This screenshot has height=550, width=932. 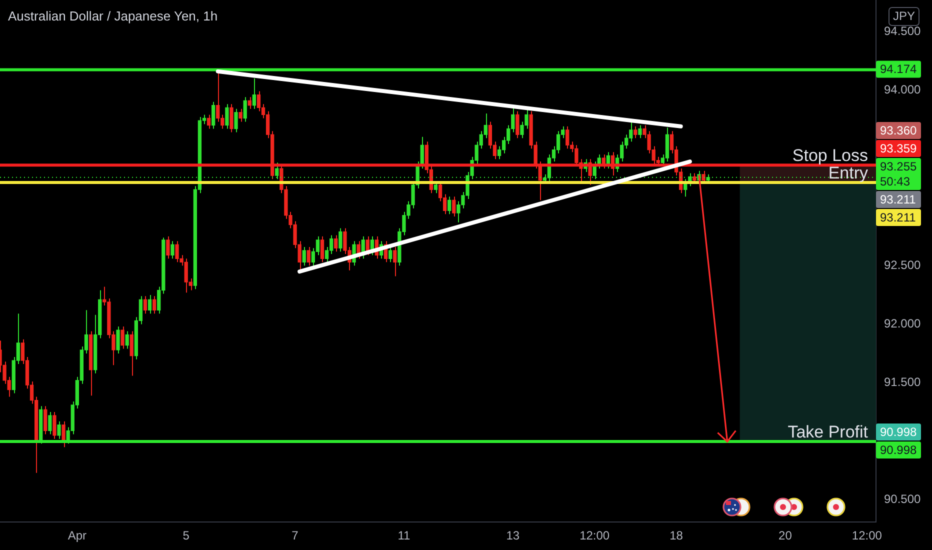 What do you see at coordinates (899, 69) in the screenshot?
I see `text: 94.174` at bounding box center [899, 69].